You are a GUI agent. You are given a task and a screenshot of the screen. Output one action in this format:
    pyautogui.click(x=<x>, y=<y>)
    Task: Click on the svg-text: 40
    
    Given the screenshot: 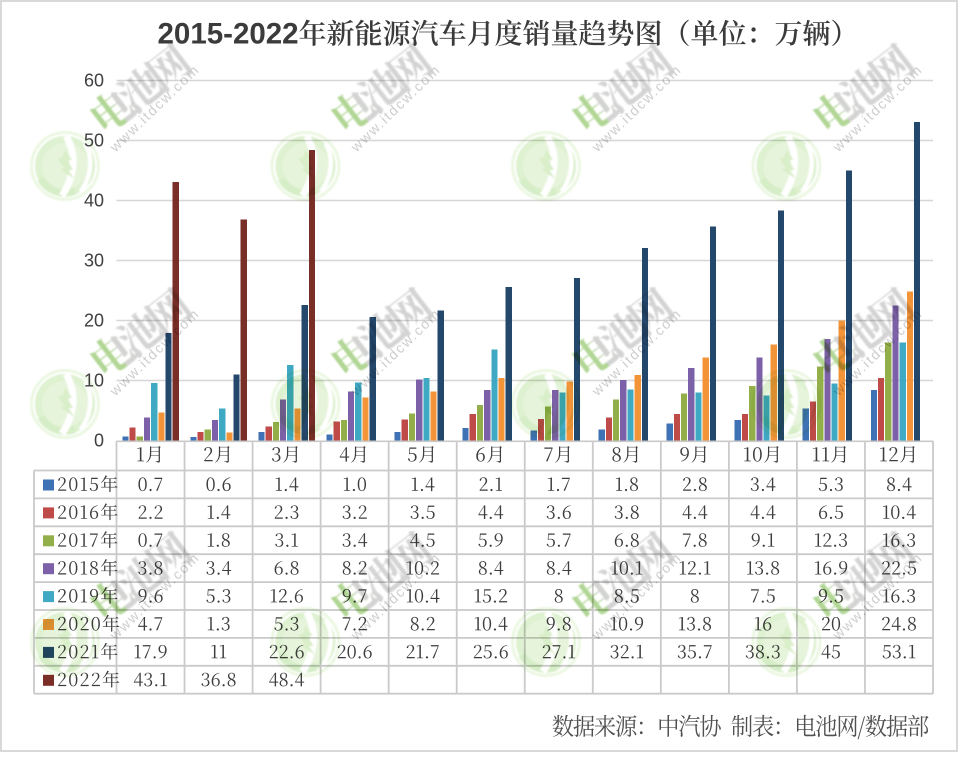 What is the action you would take?
    pyautogui.click(x=94, y=201)
    